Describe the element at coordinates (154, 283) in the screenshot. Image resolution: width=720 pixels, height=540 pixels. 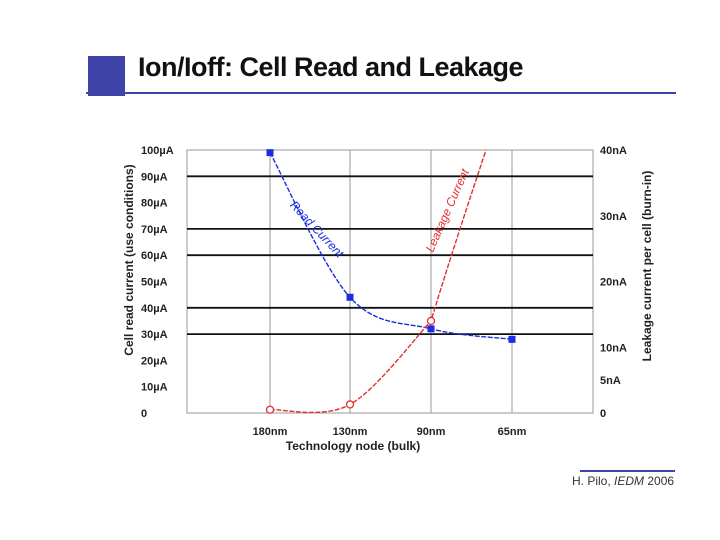
I see `left-tick-label: 50µA` at that location.